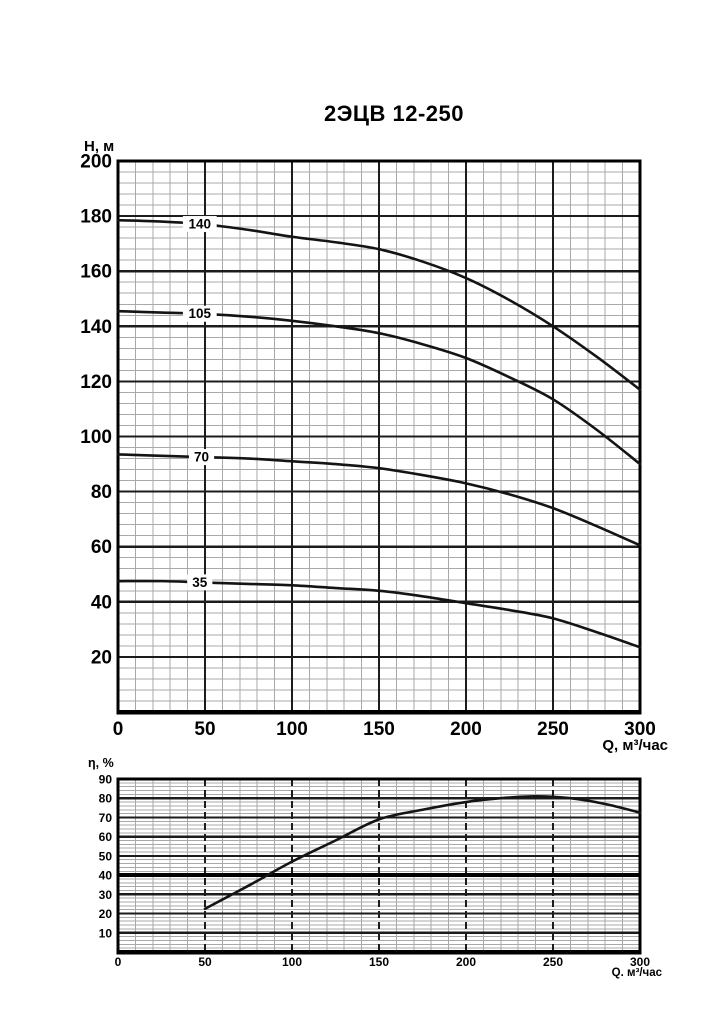  I want to click on curve-label-35: 35, so click(200, 582).